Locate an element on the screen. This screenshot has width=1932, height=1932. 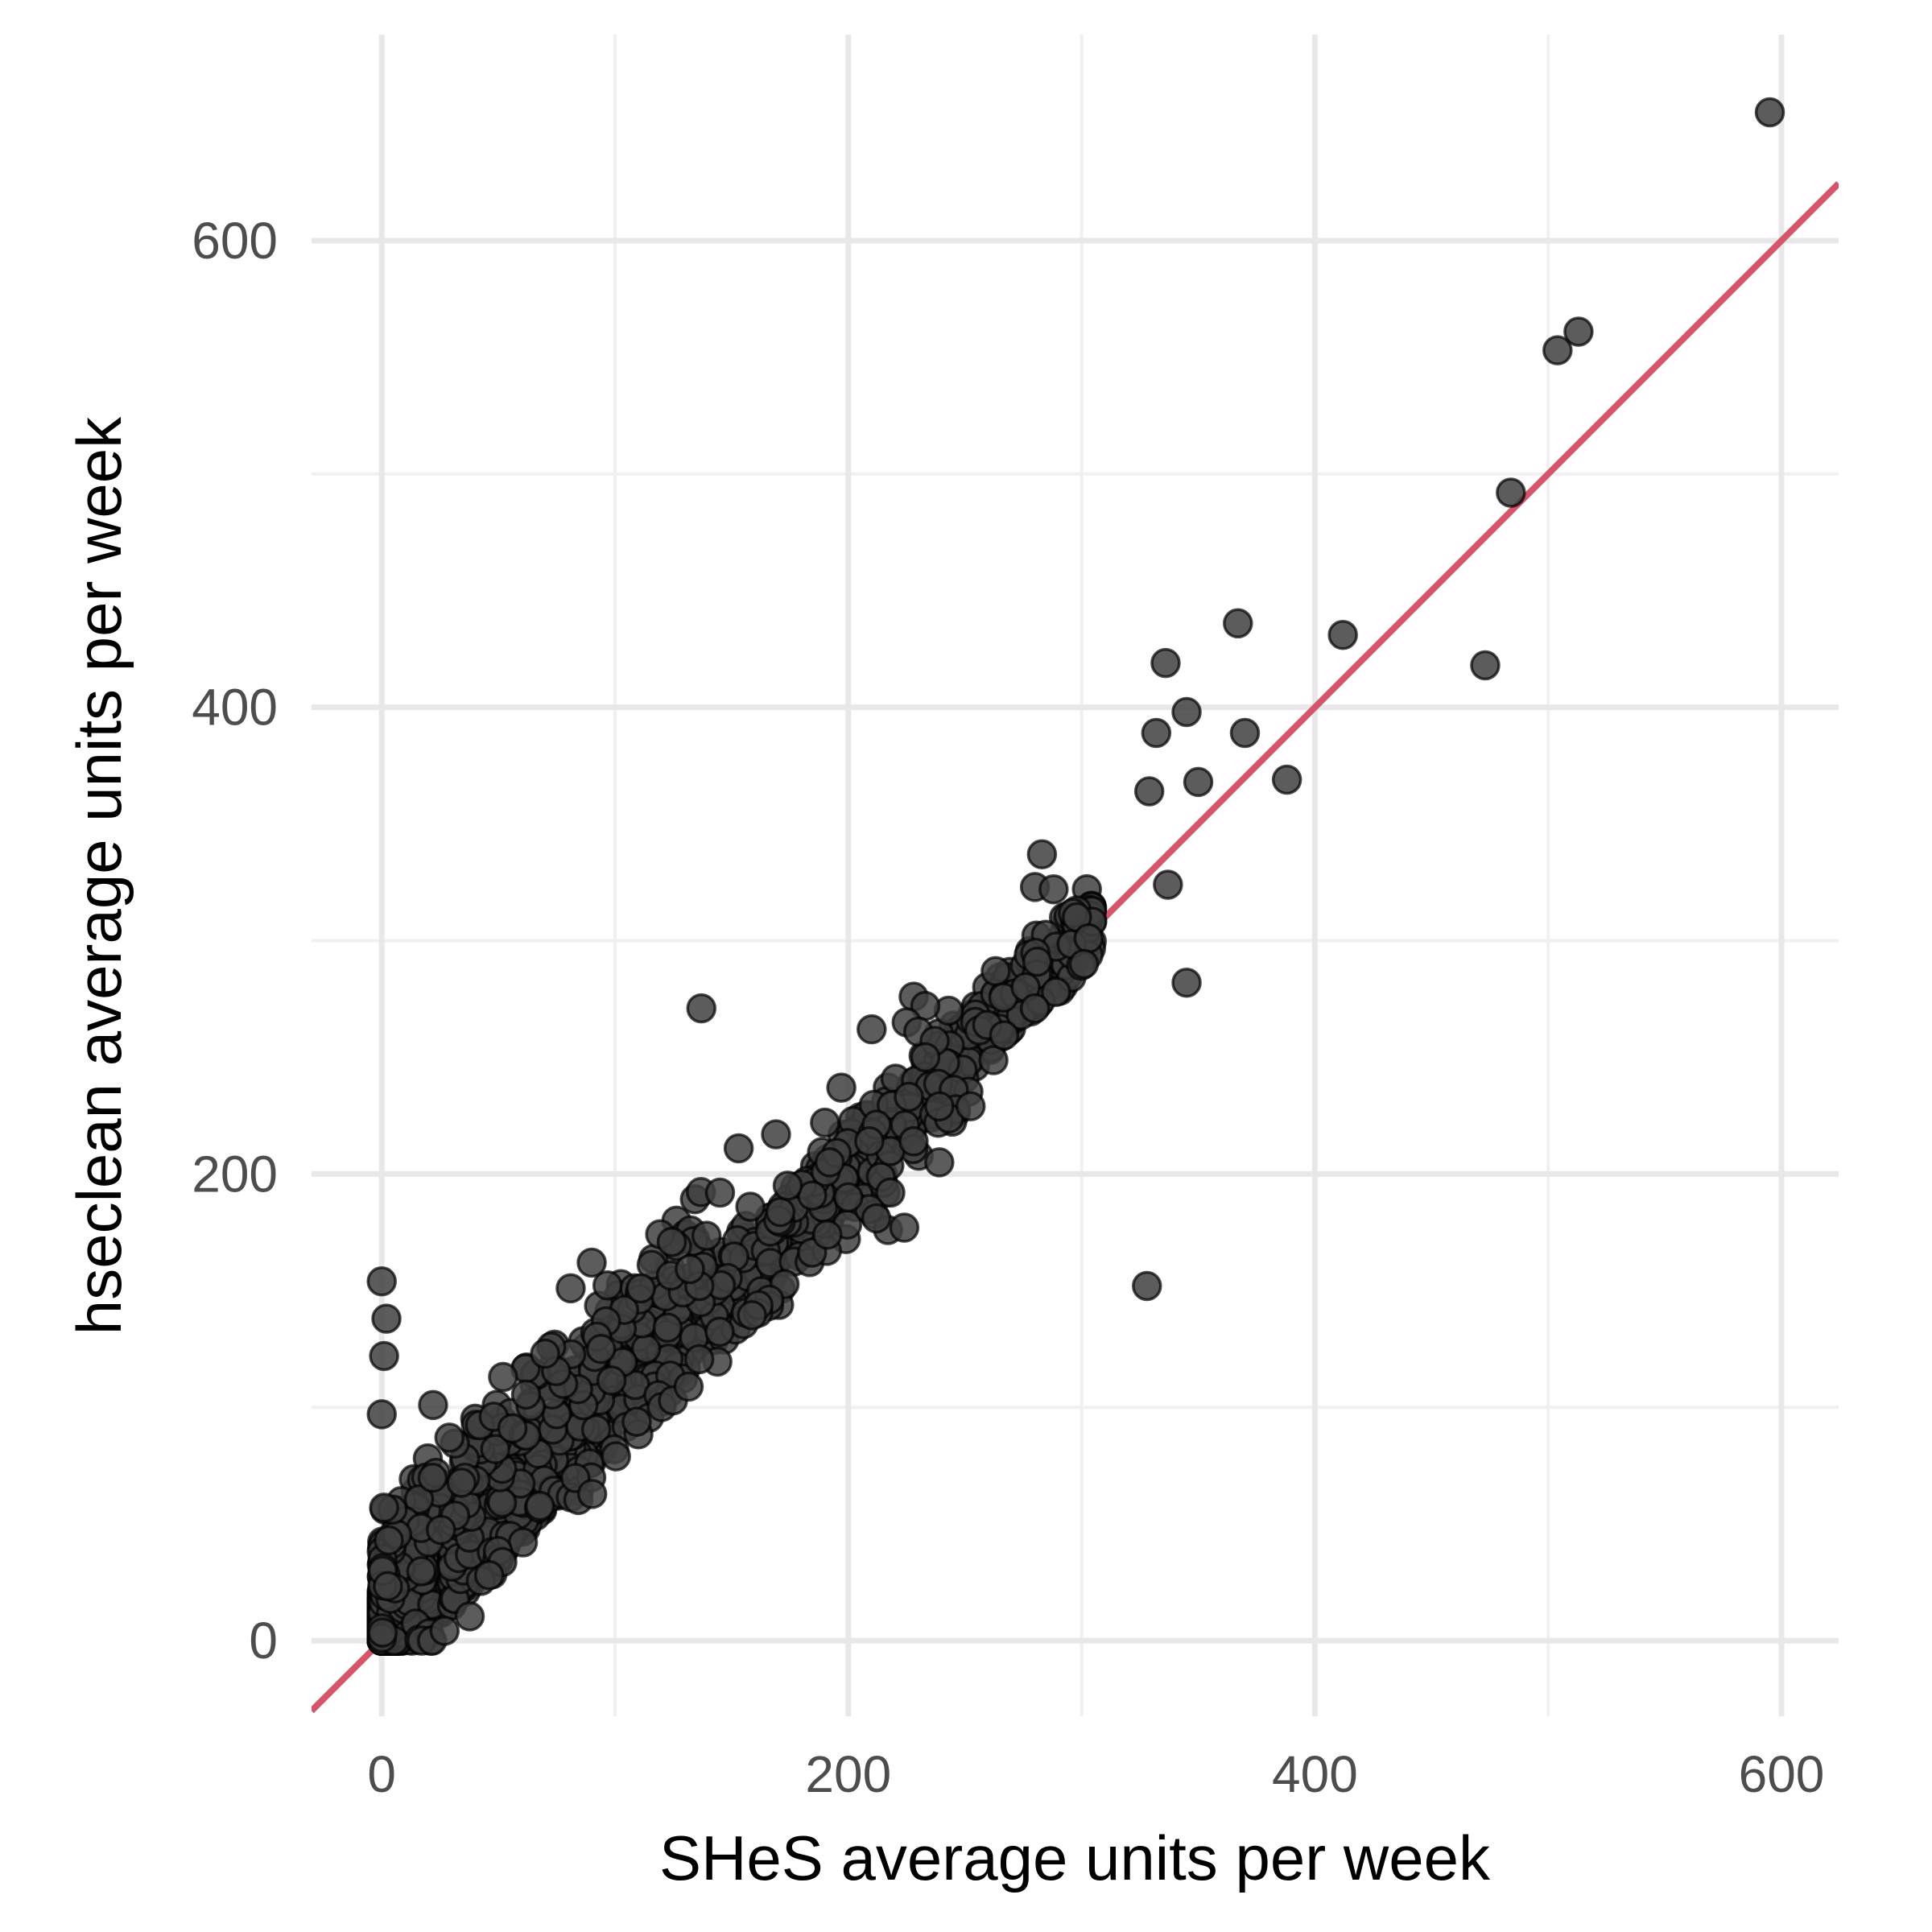
y-tick-label: 400 is located at coordinates (235, 708).